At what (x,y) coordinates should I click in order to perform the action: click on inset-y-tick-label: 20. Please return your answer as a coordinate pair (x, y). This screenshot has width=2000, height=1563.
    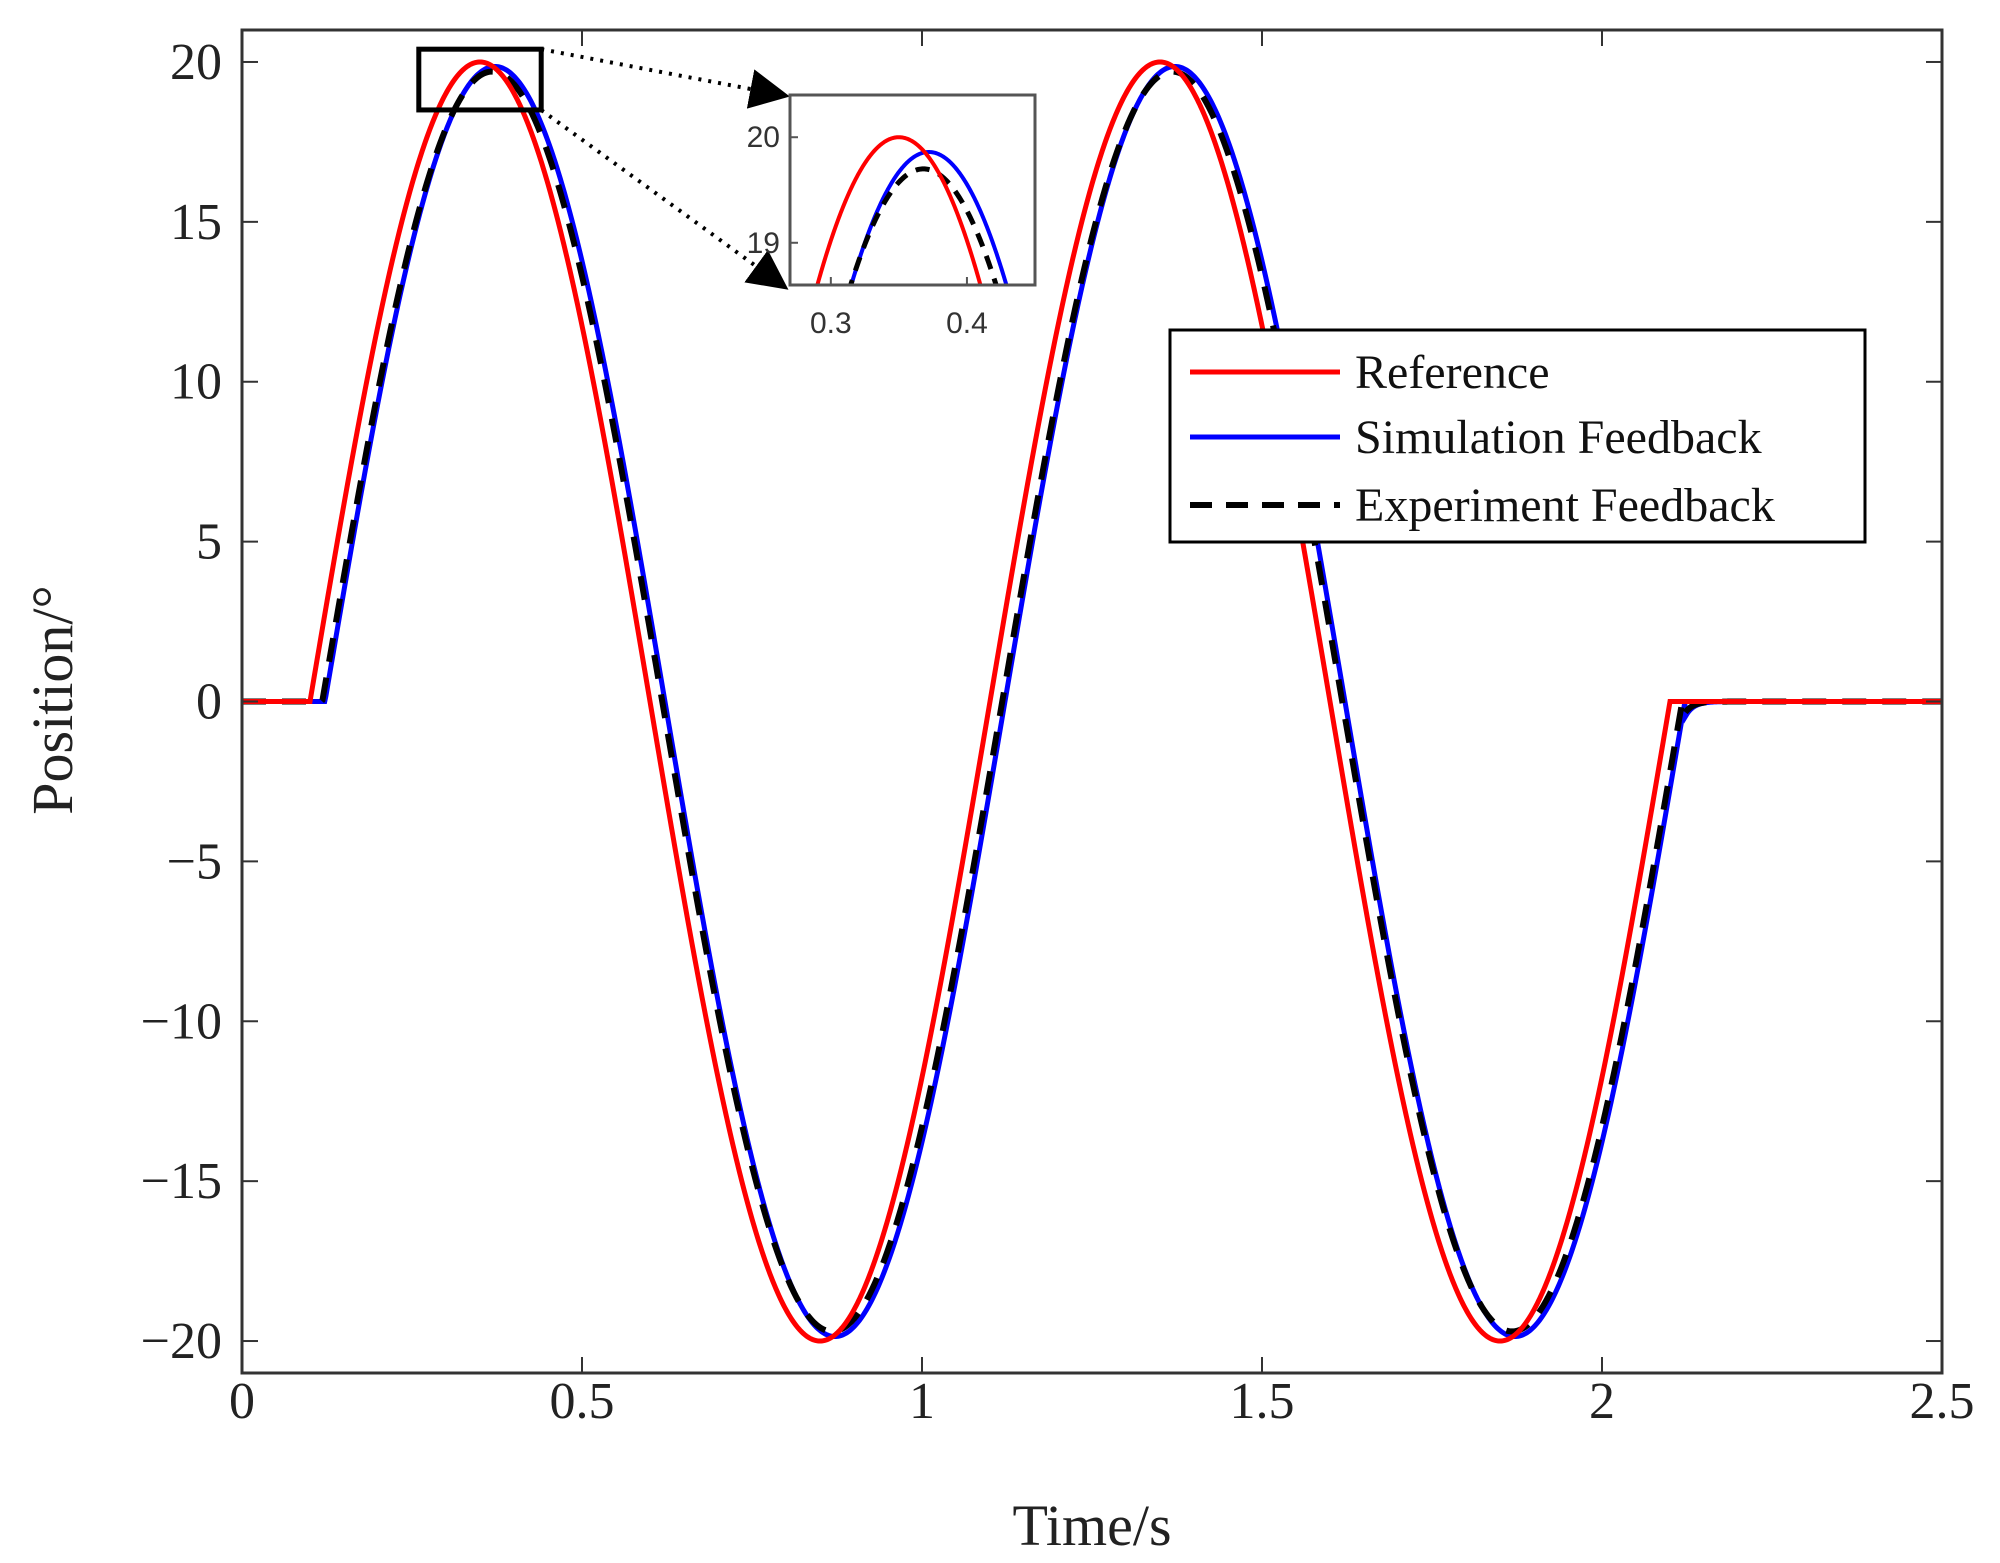
    Looking at the image, I should click on (763, 137).